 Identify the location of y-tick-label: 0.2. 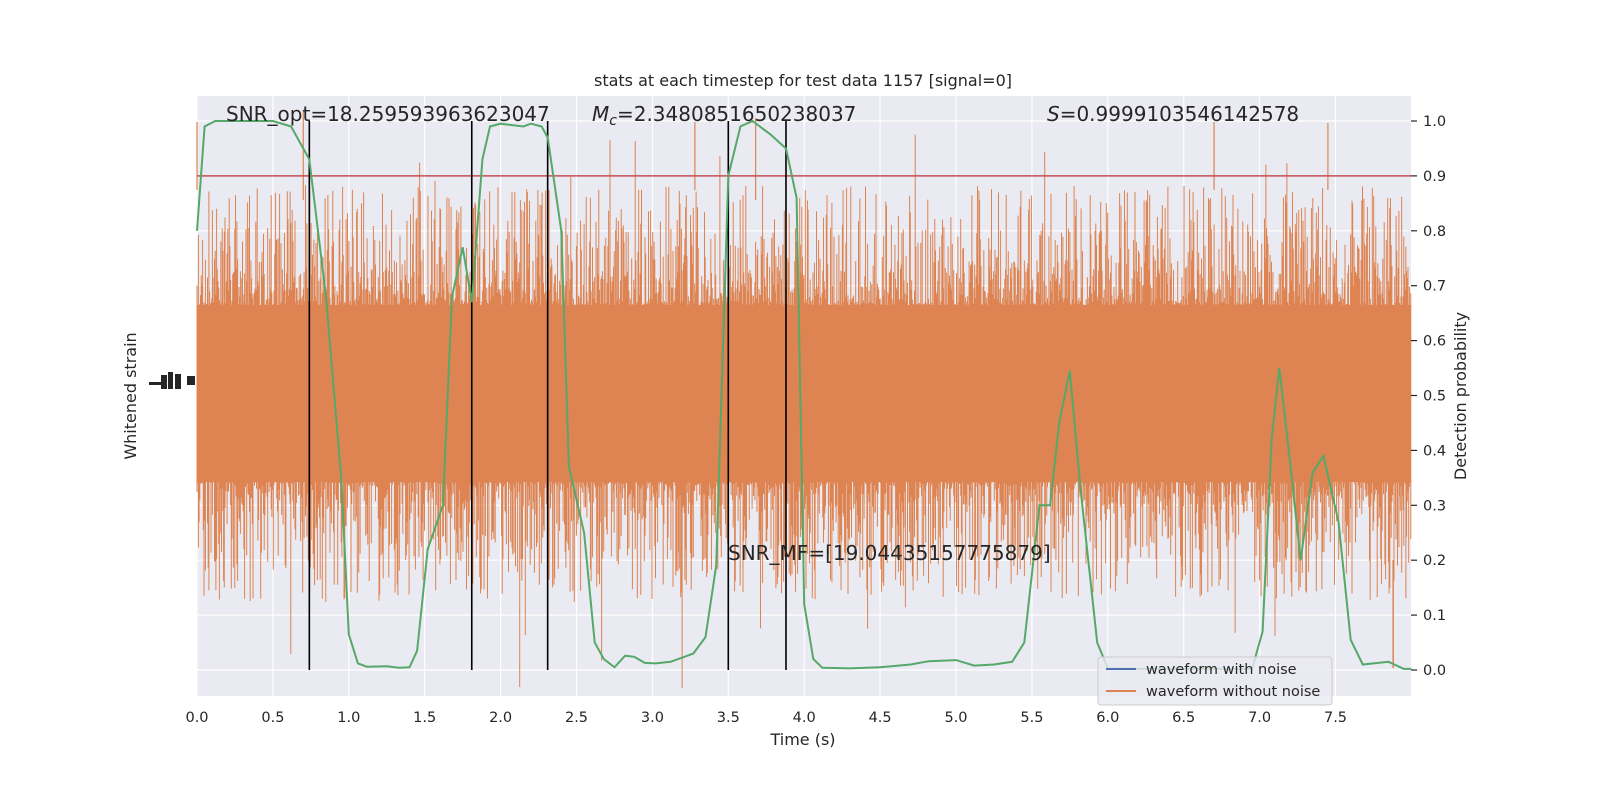
(1434, 561).